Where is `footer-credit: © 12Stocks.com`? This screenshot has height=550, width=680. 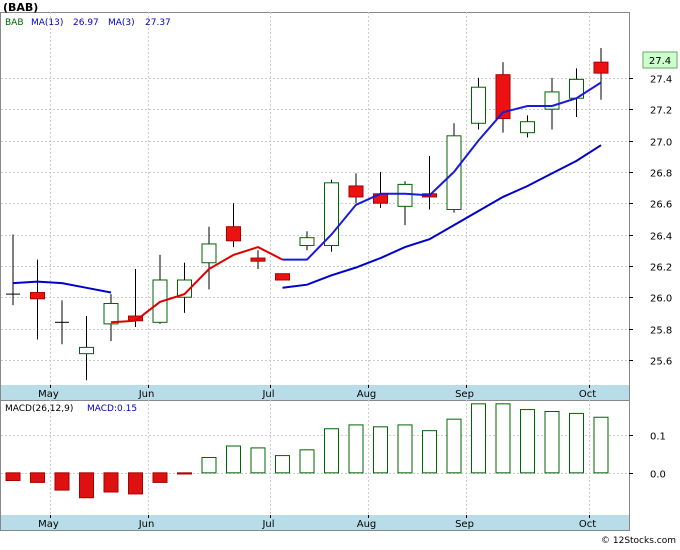 footer-credit: © 12Stocks.com is located at coordinates (638, 541).